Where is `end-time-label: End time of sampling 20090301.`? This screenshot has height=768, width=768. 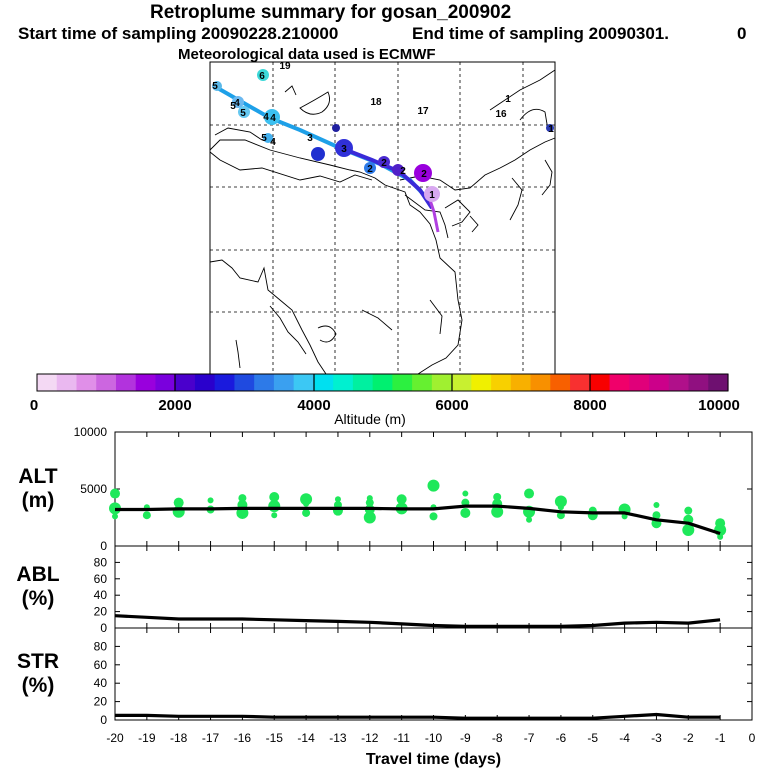
end-time-label: End time of sampling 20090301. is located at coordinates (540, 33).